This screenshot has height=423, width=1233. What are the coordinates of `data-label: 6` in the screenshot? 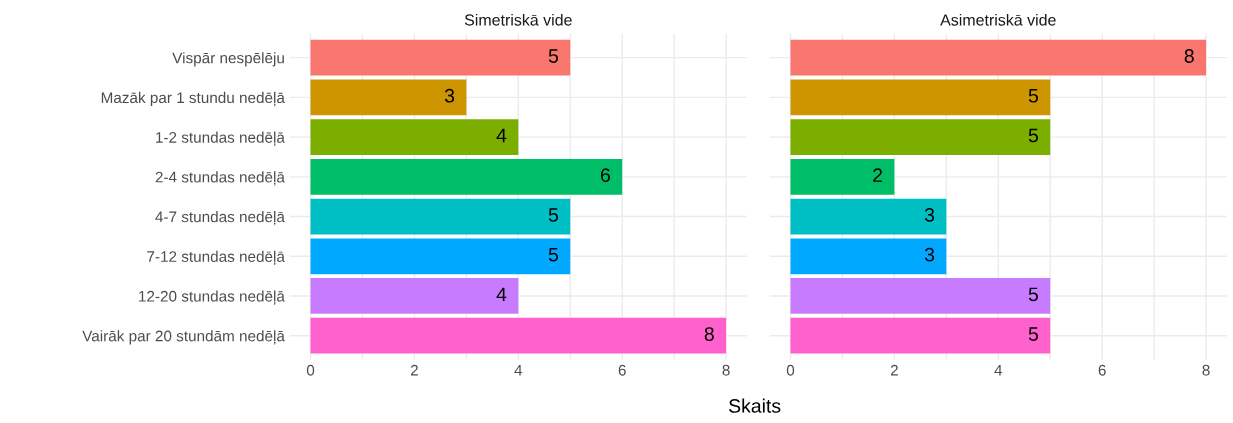 It's located at (605, 175).